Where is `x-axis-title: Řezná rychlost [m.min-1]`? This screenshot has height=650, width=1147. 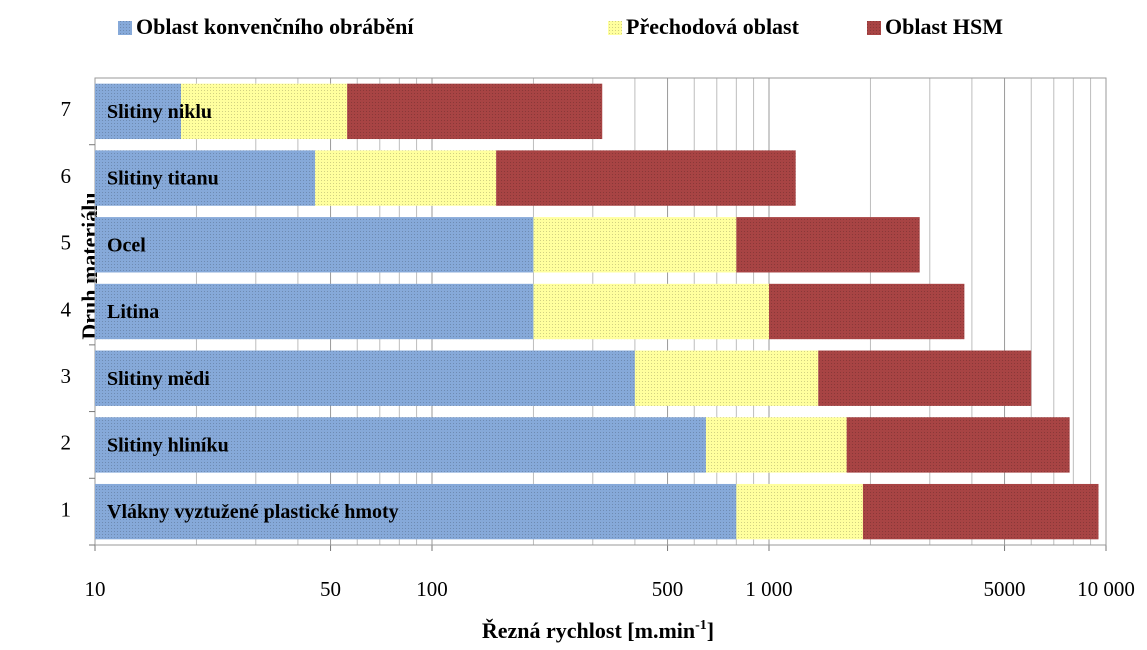 x-axis-title: Řezná rychlost [m.min-1] is located at coordinates (598, 630).